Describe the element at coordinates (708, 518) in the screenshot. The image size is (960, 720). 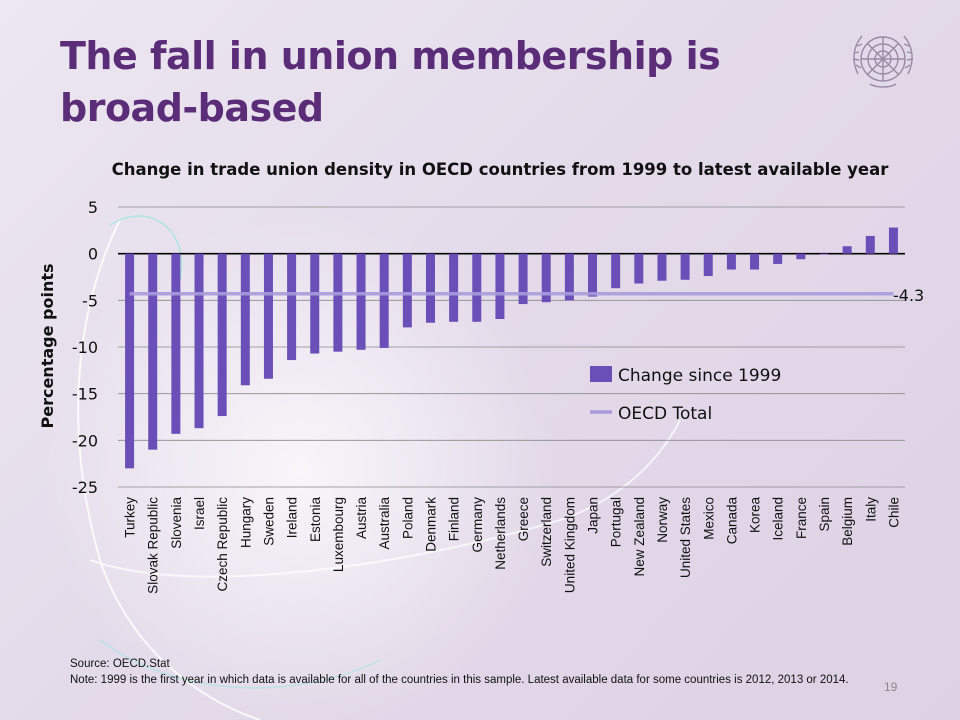
I see `x-tick-label: Mexico` at that location.